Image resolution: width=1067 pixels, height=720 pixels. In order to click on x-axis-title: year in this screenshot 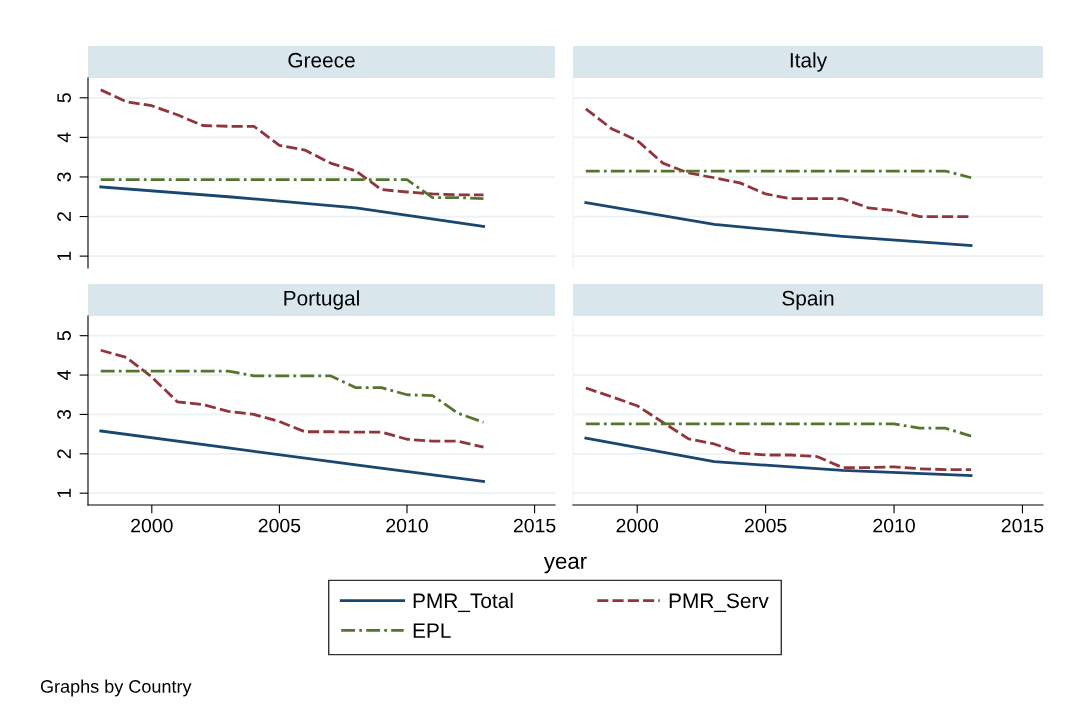, I will do `click(565, 565)`.